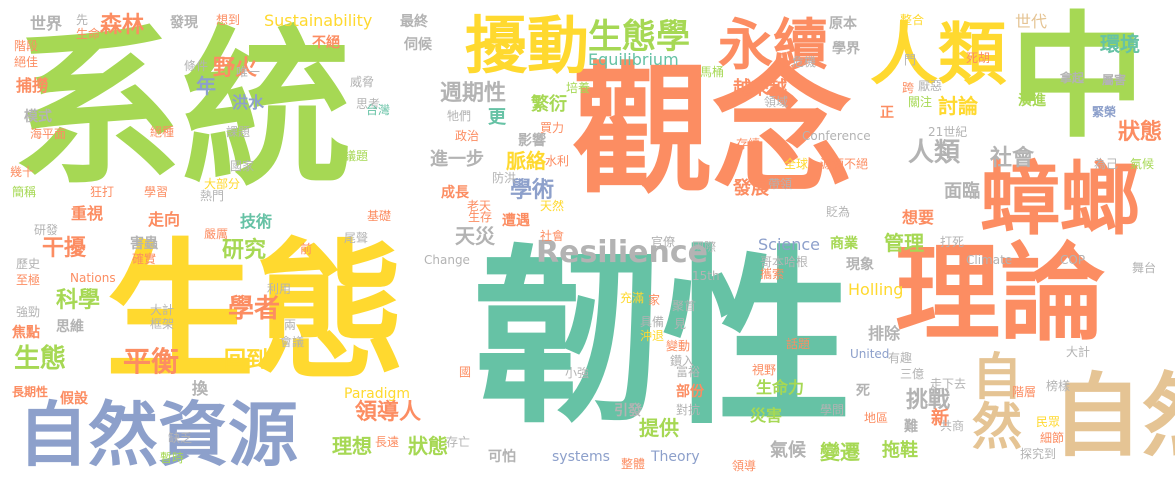 The height and width of the screenshot is (482, 1175). What do you see at coordinates (928, 400) in the screenshot?
I see `word: 挑戰` at bounding box center [928, 400].